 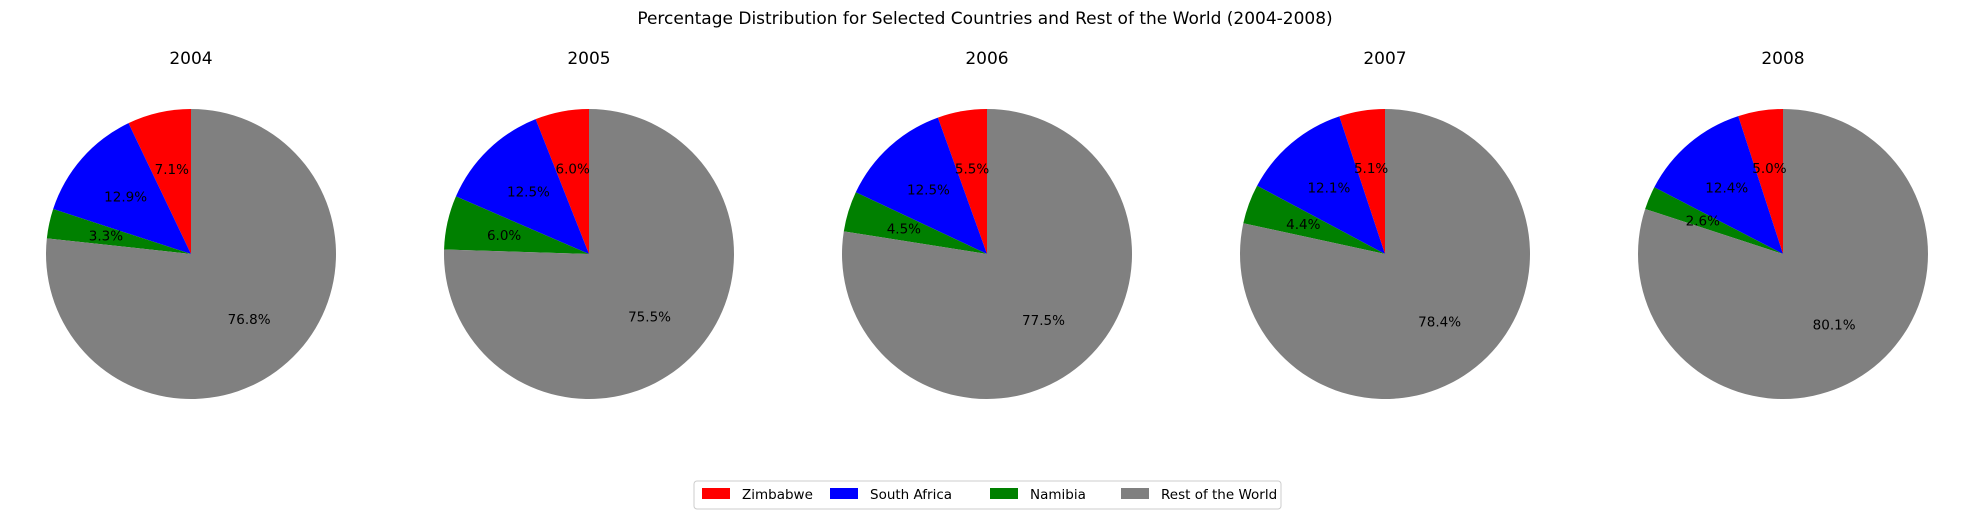 I want to click on pie-2008: 2008 5.0%12.4% 2.6% 80.1%, so click(x=1782, y=224).